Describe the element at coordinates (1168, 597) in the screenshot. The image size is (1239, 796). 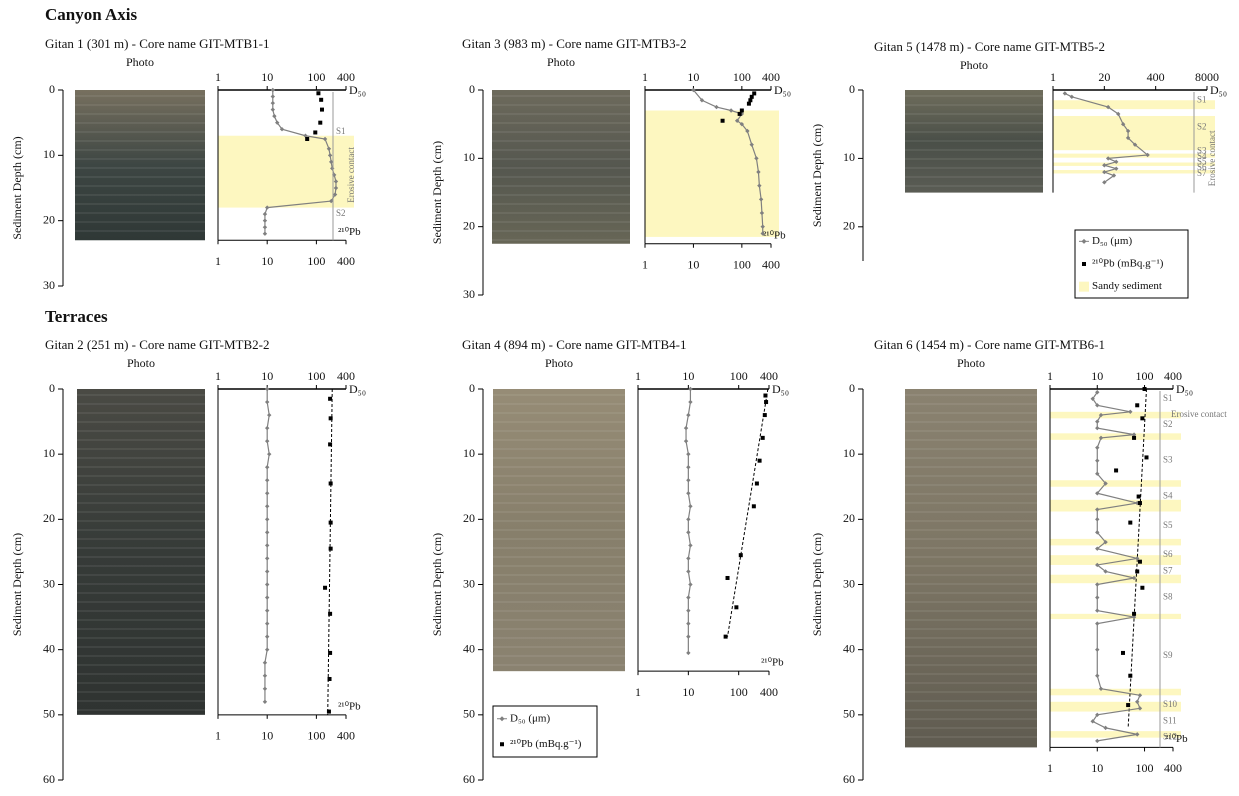
I see `unit-label: S8` at that location.